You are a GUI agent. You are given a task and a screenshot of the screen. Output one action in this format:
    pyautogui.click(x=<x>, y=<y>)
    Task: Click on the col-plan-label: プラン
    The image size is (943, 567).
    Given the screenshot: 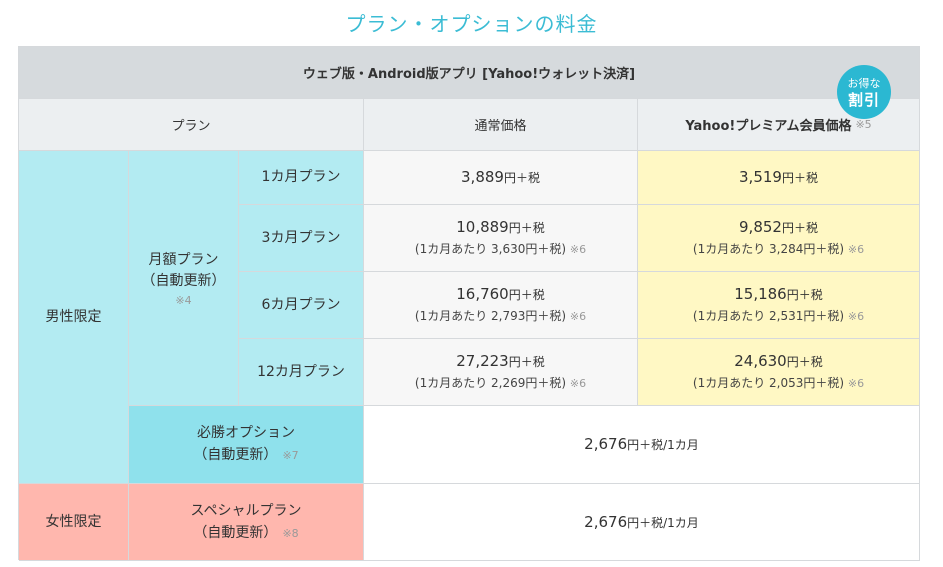 What is the action you would take?
    pyautogui.click(x=191, y=126)
    